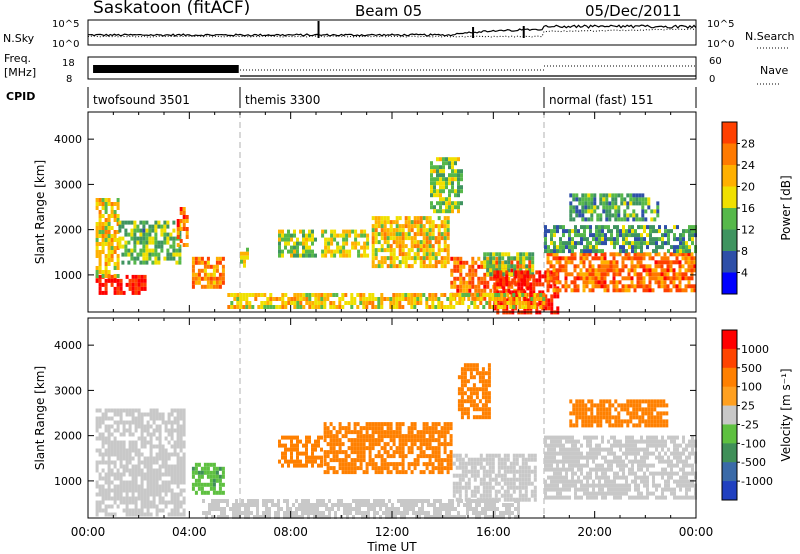  What do you see at coordinates (141, 100) in the screenshot?
I see `cpid-segment-label: twofsound 3501` at bounding box center [141, 100].